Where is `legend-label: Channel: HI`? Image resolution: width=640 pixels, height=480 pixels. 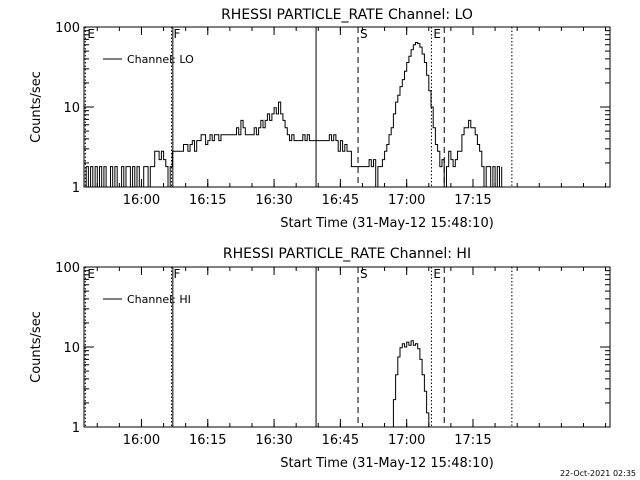
legend-label: Channel: HI is located at coordinates (159, 299).